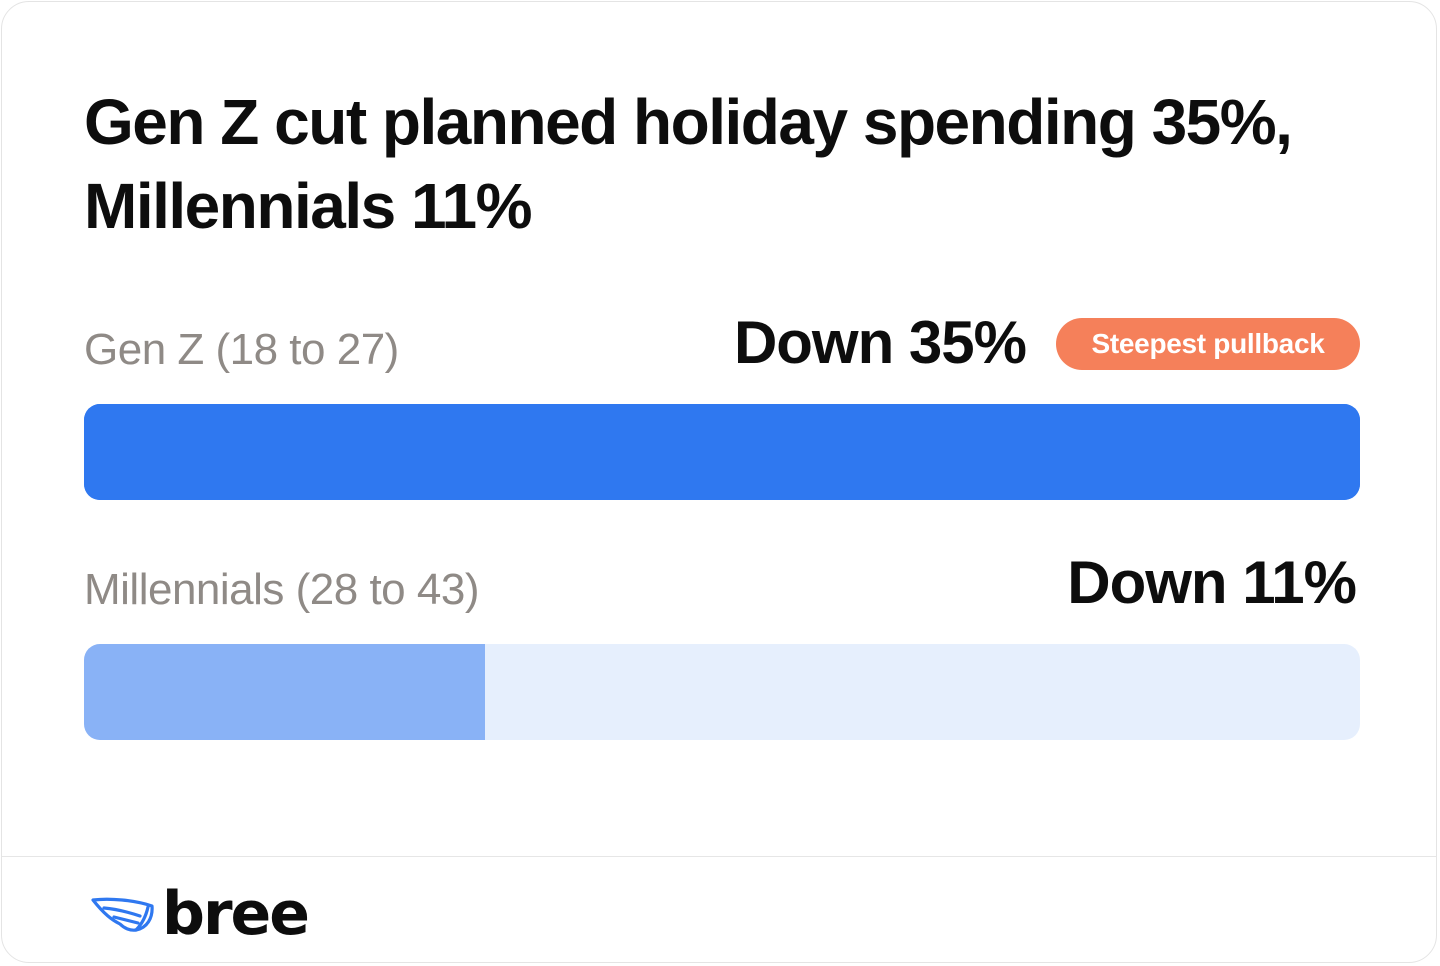 This screenshot has width=1440, height=966. I want to click on footer-divider, so click(719, 856).